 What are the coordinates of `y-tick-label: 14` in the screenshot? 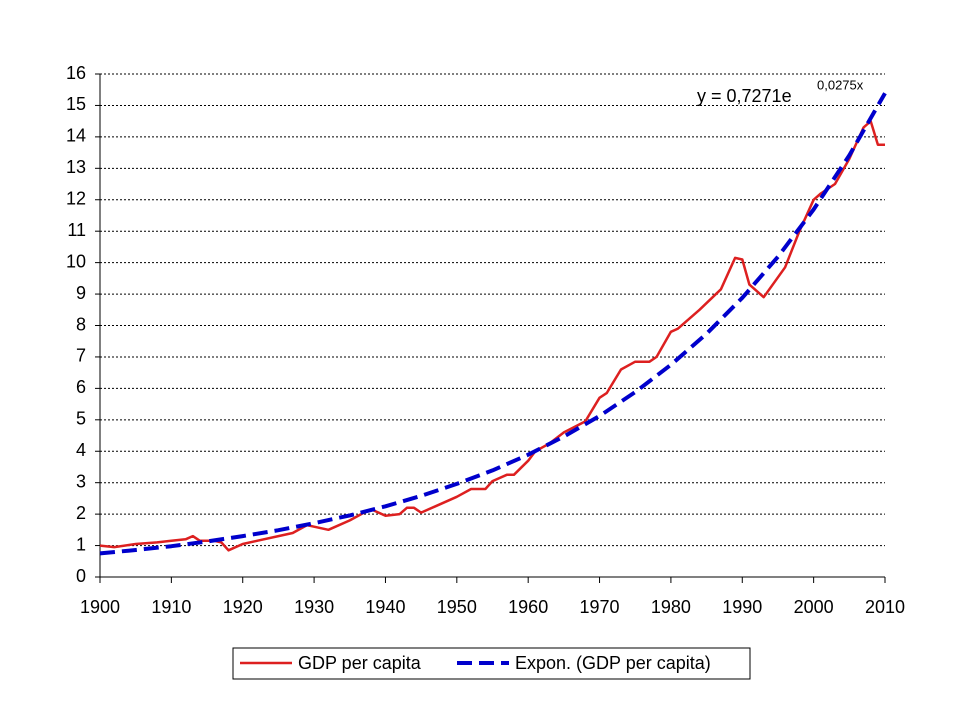 It's located at (76, 136).